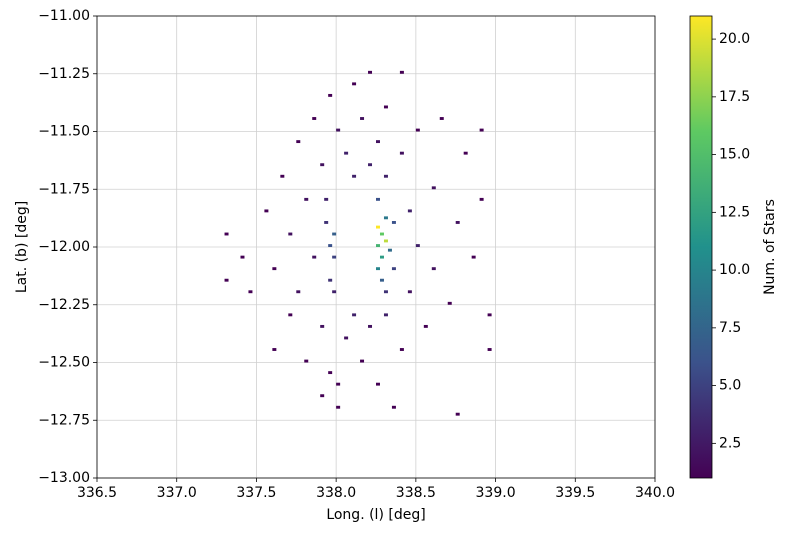 This screenshot has height=537, width=787. Describe the element at coordinates (734, 212) in the screenshot. I see `colorbar-tick-label: 12.5` at that location.